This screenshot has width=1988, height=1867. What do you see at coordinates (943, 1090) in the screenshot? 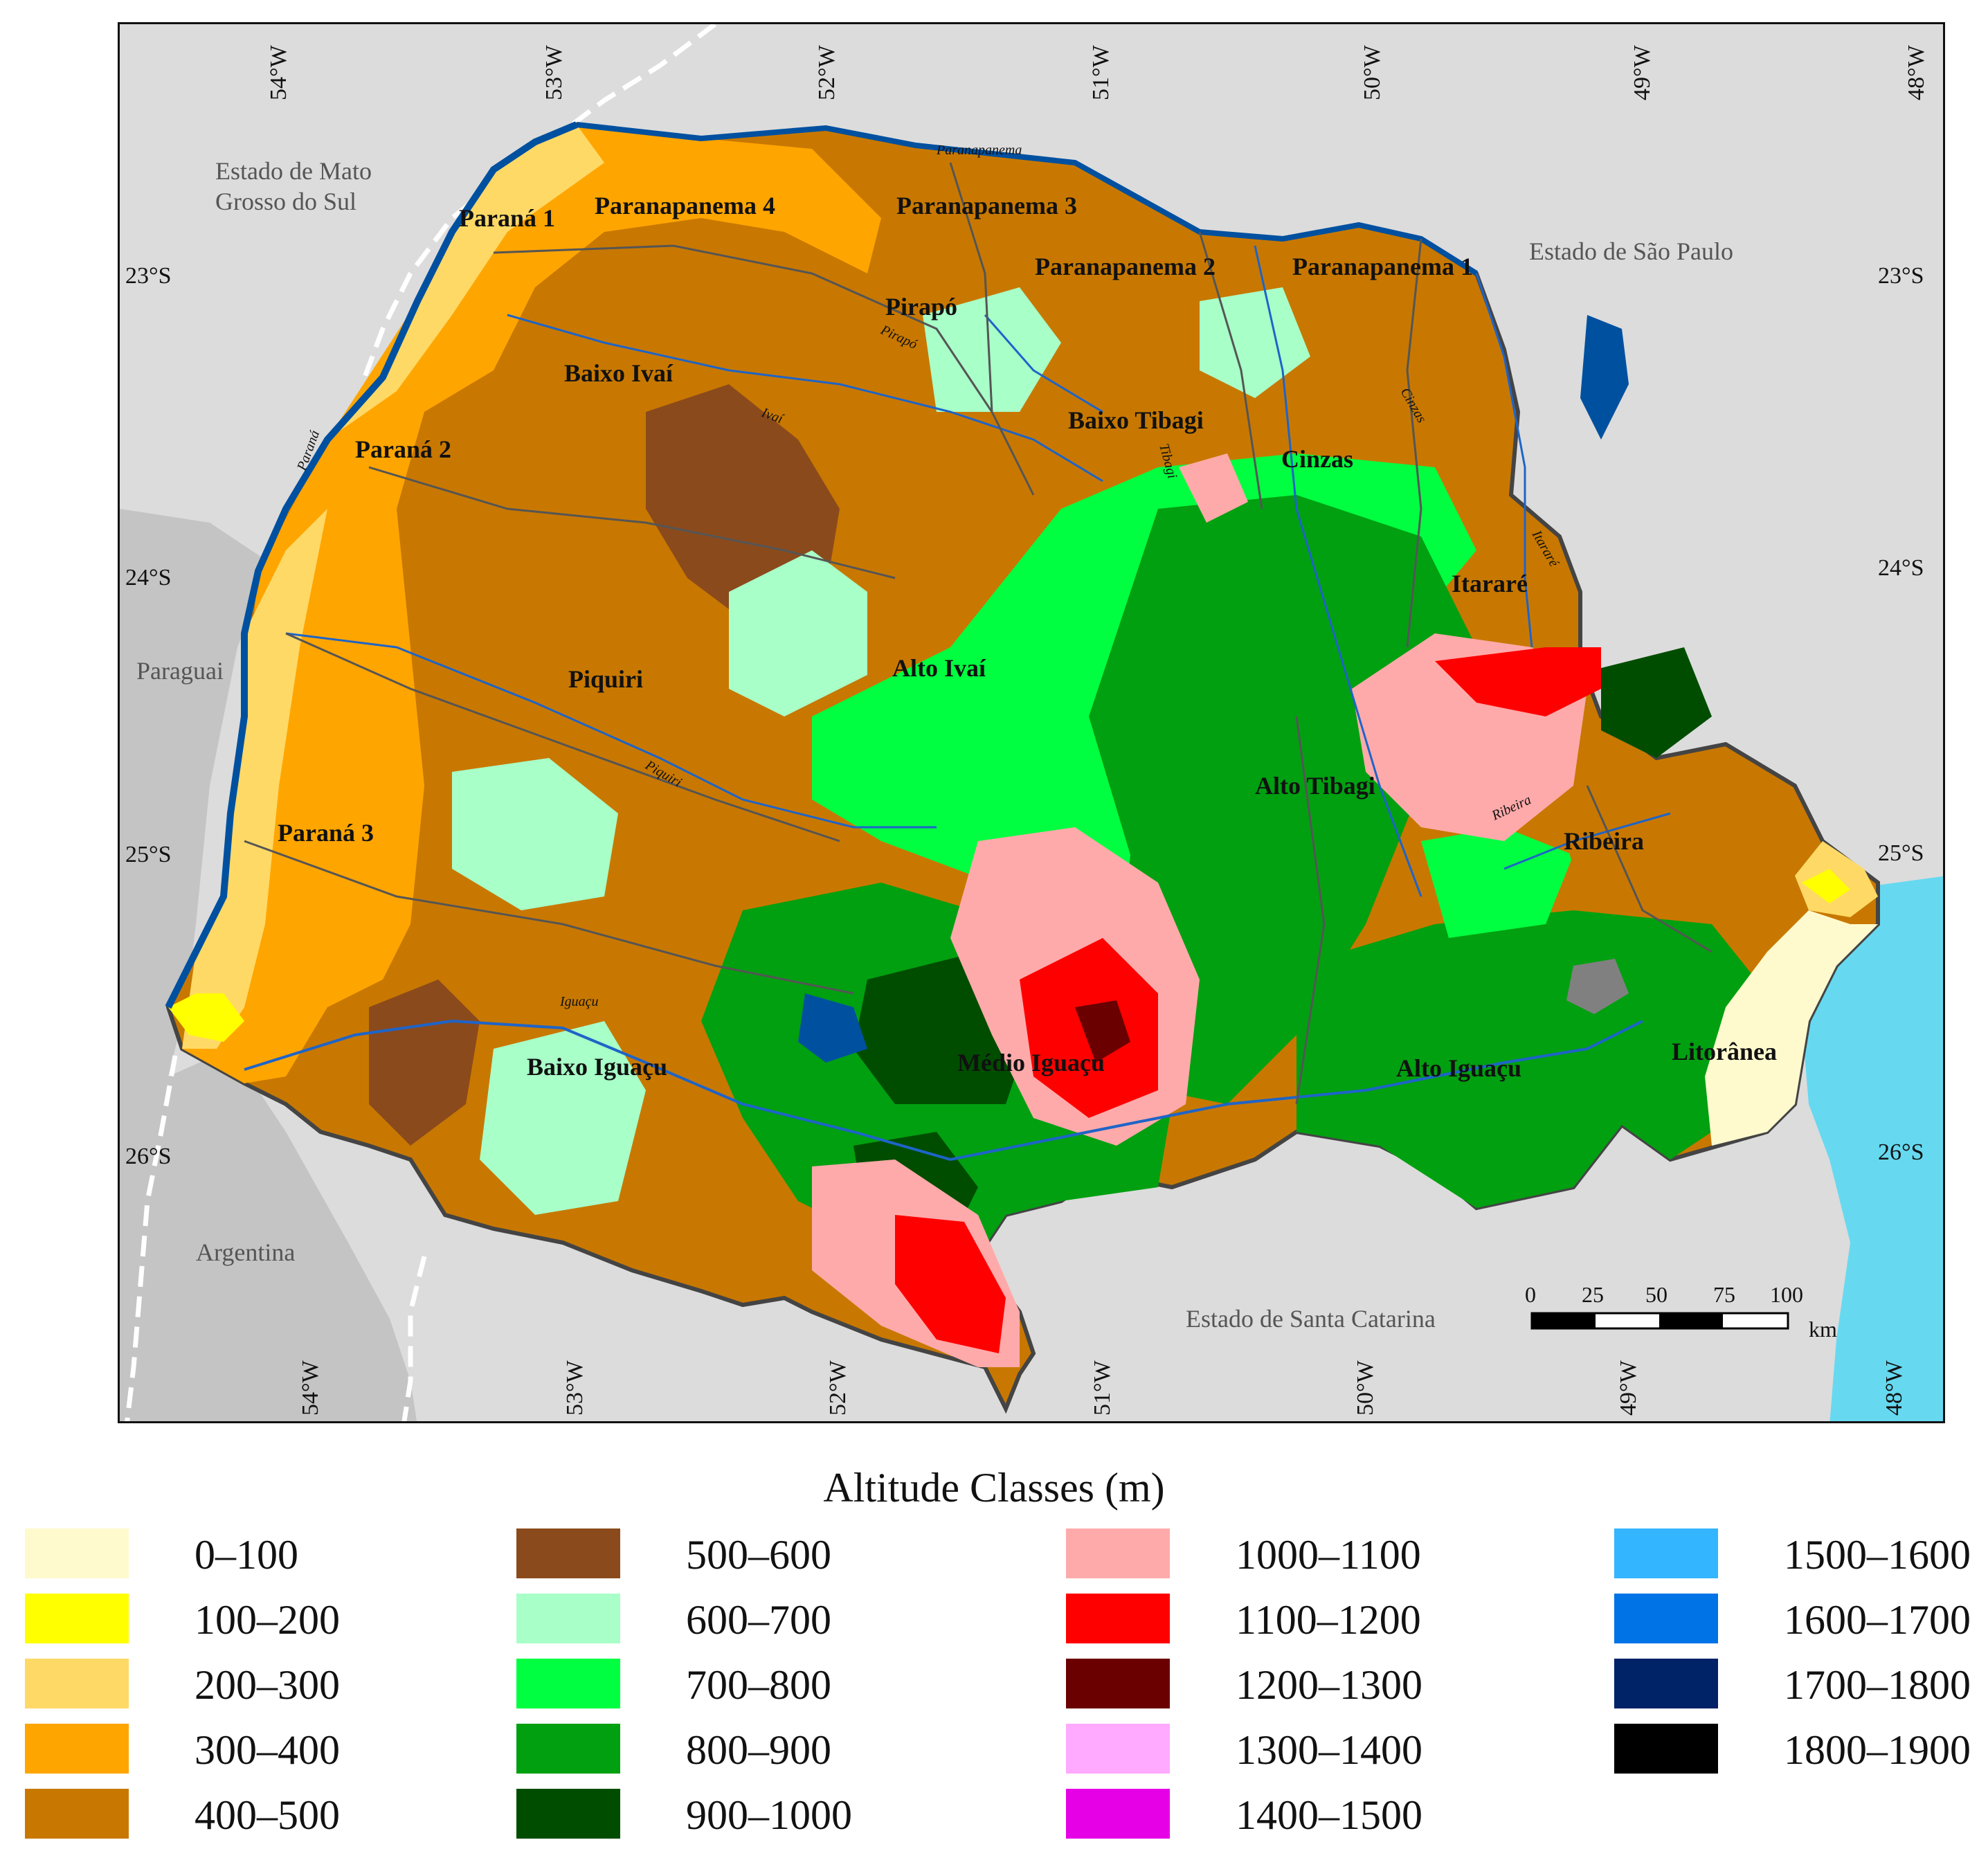
I see `river-iguacu` at bounding box center [943, 1090].